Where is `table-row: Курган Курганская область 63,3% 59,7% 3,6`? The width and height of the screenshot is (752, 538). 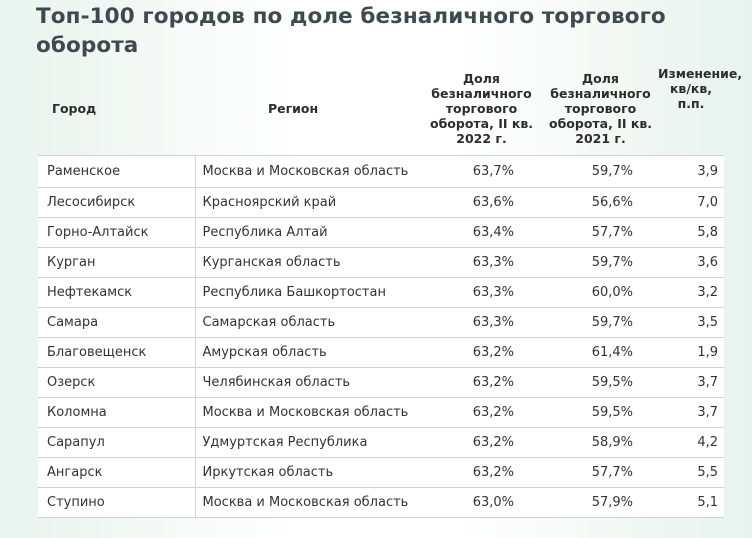 table-row: Курган Курганская область 63,3% 59,7% 3,6 is located at coordinates (381, 262).